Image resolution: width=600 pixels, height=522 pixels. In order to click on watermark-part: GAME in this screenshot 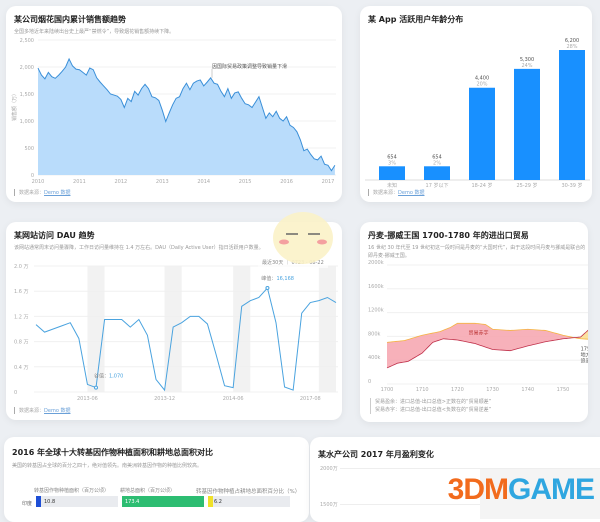, I will do `click(551, 489)`.